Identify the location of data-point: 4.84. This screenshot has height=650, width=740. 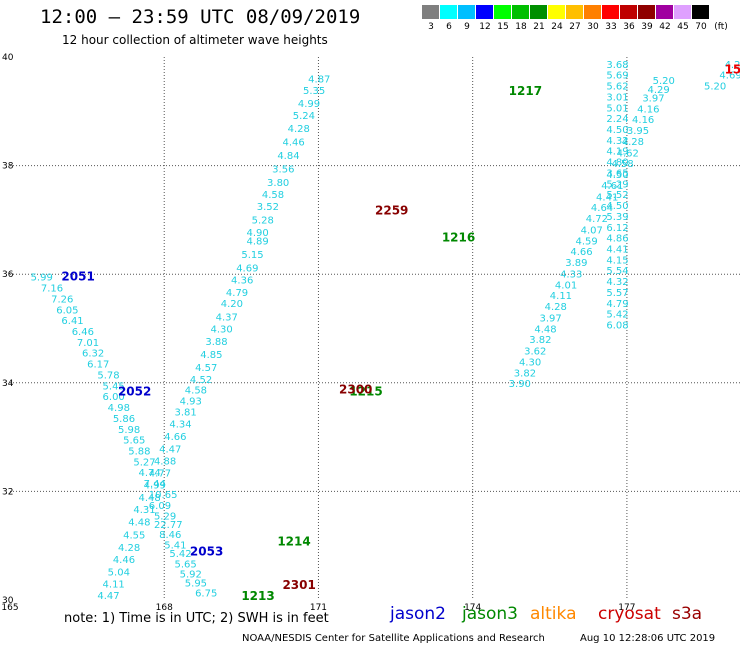
(288, 156).